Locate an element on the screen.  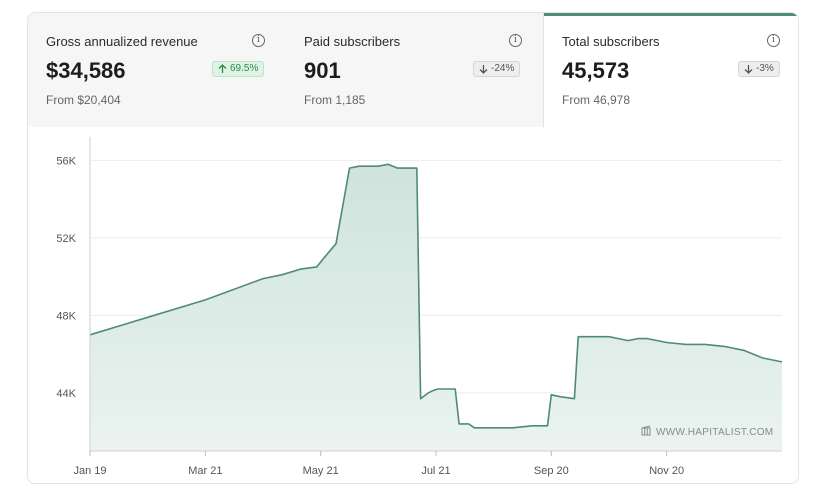
change-badge: -3% is located at coordinates (759, 69).